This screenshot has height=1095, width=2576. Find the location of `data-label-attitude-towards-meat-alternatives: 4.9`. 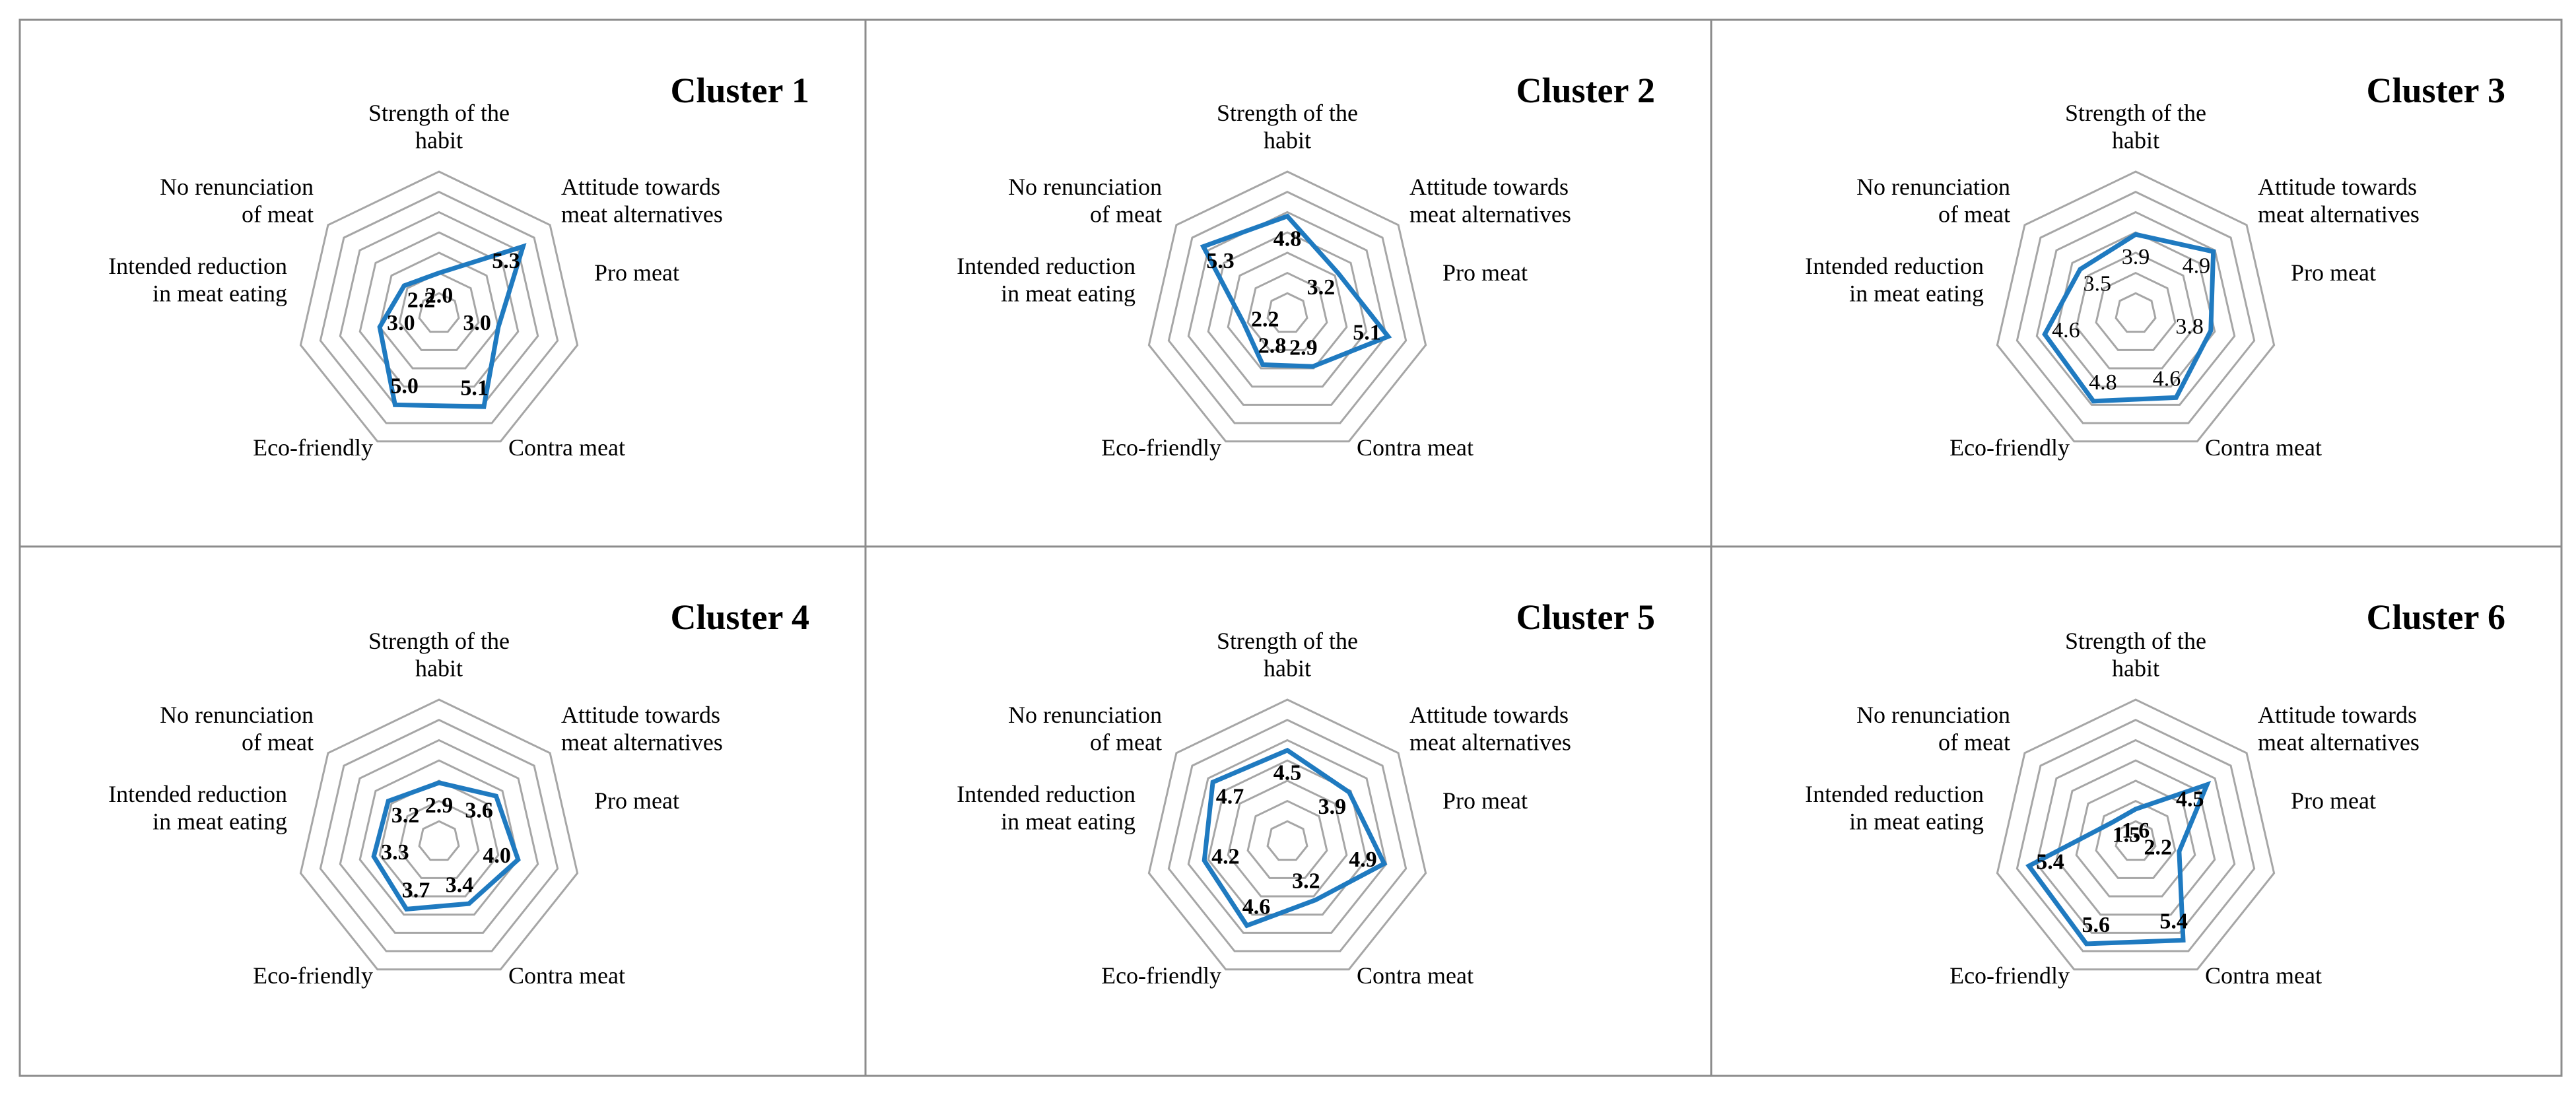

data-label-attitude-towards-meat-alternatives: 4.9 is located at coordinates (2197, 267).